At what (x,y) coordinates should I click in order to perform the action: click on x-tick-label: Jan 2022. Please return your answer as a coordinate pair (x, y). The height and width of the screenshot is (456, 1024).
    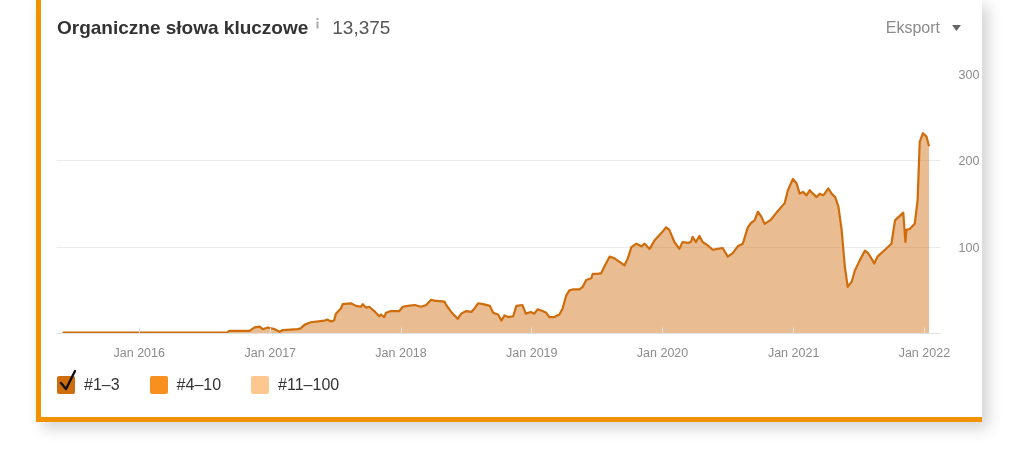
    Looking at the image, I should click on (924, 352).